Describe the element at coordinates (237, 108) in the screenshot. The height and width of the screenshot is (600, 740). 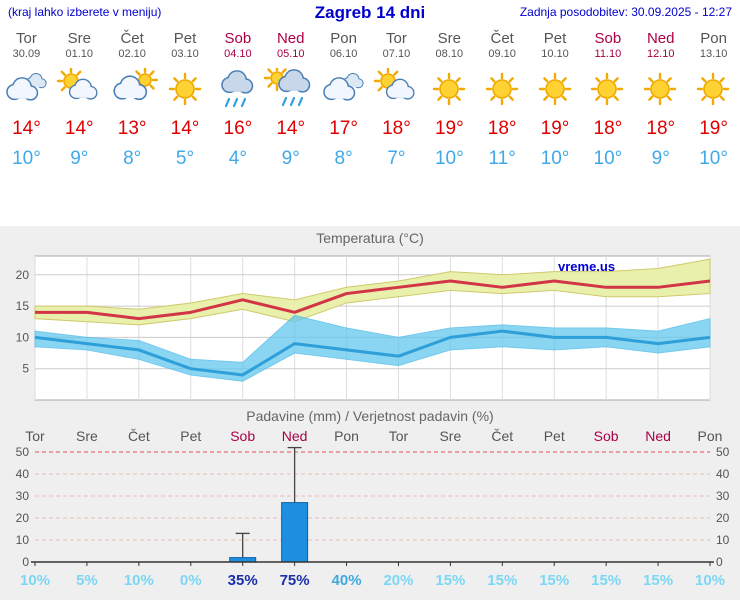
I see `forecast-day: Sob 04.10 16° 4°` at that location.